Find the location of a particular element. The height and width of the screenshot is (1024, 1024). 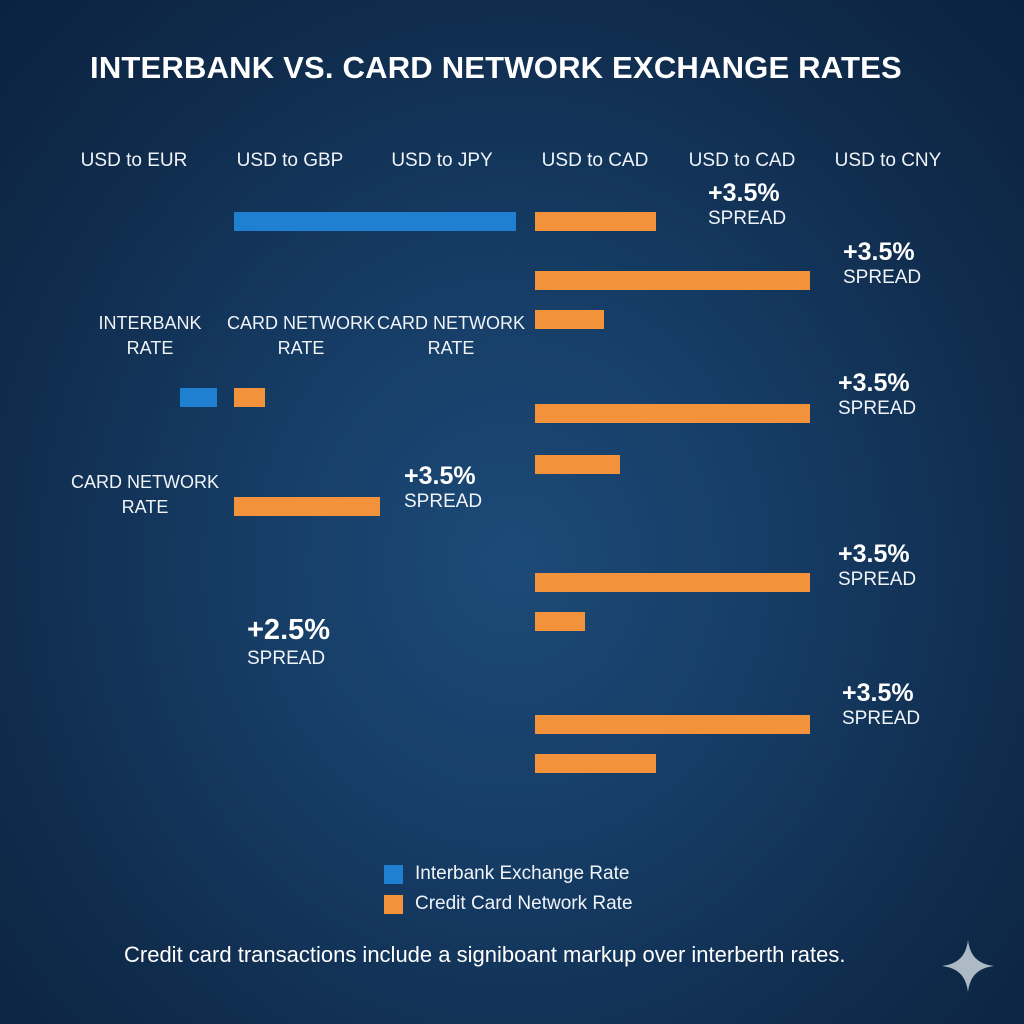

interbank-rate-label-line1: INTERBANK is located at coordinates (150, 323).